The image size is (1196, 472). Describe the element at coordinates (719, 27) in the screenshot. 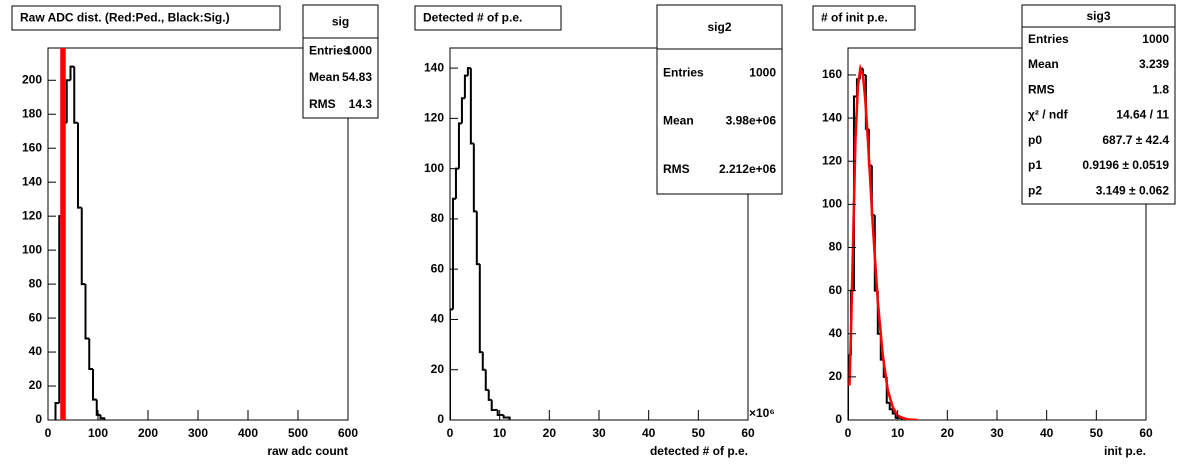

I see `stats-title: sig2` at that location.